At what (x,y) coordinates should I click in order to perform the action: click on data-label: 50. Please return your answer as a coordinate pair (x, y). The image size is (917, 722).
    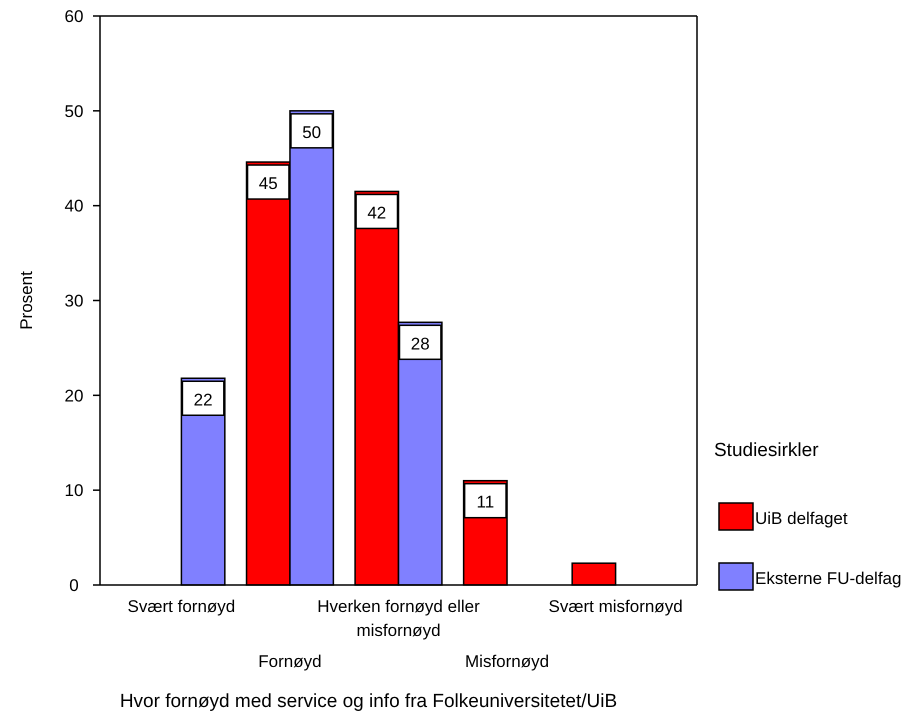
    Looking at the image, I should click on (312, 132).